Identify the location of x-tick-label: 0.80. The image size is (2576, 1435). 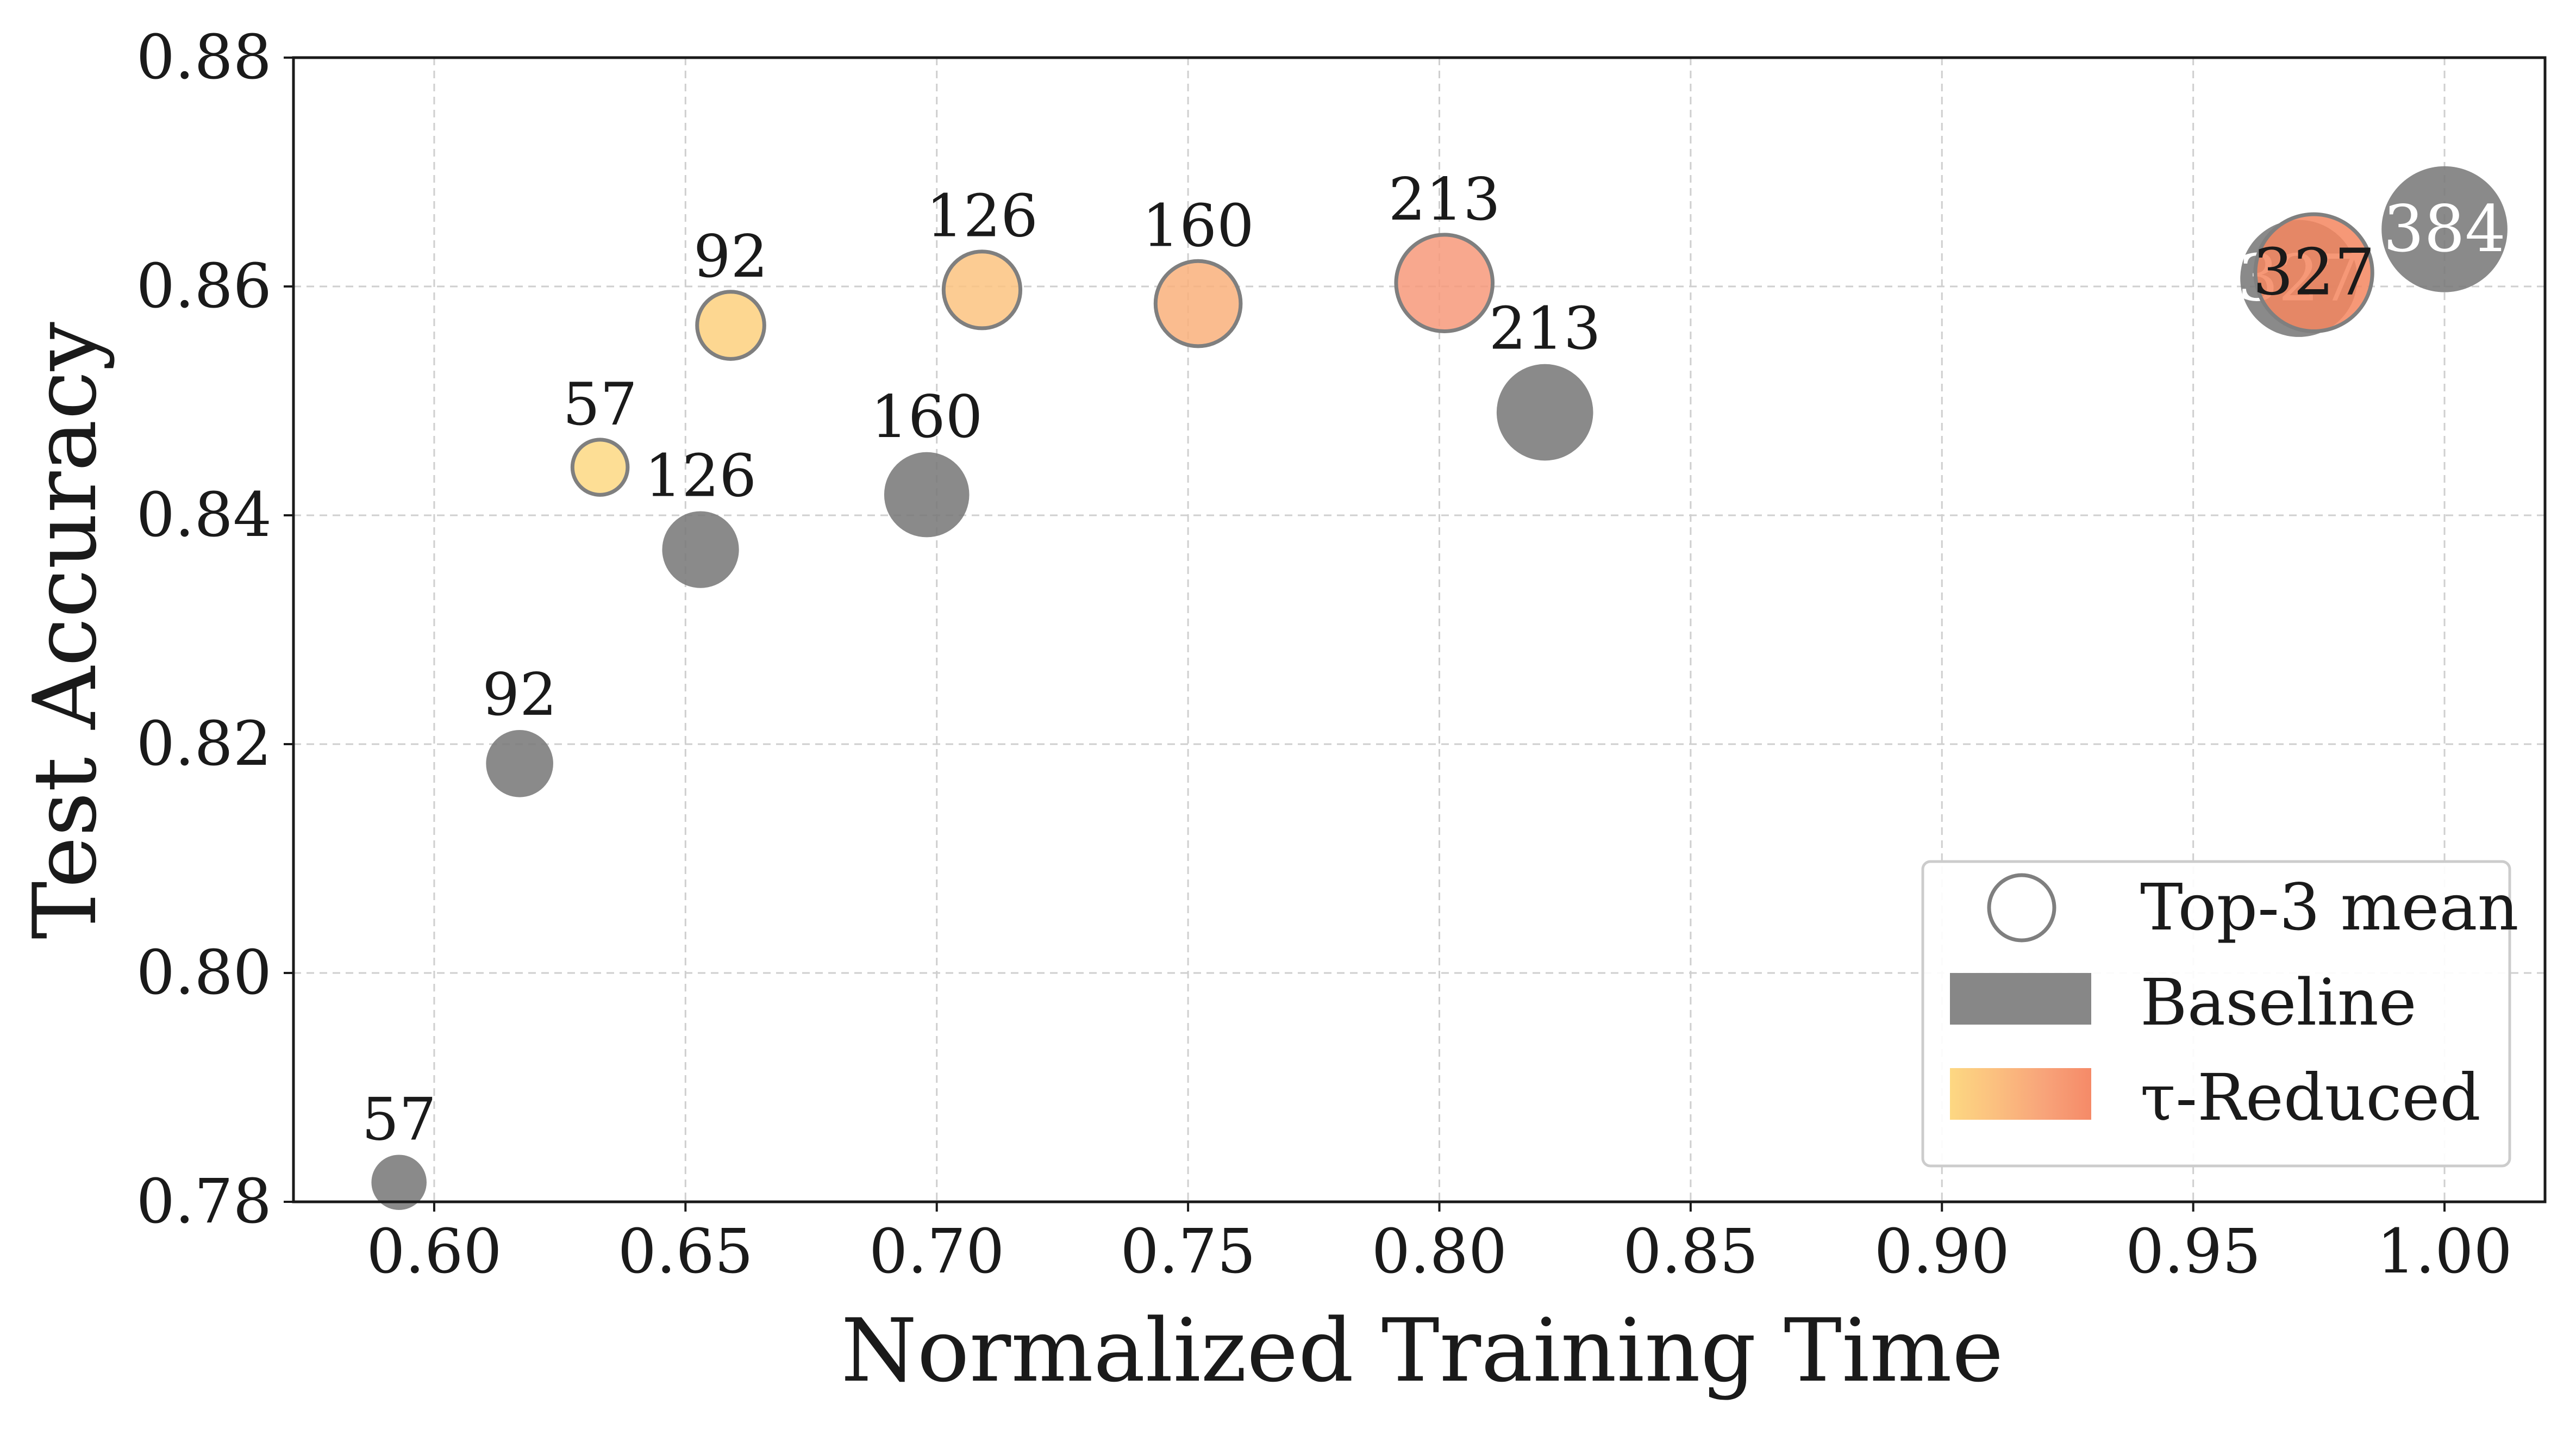
(1440, 1251).